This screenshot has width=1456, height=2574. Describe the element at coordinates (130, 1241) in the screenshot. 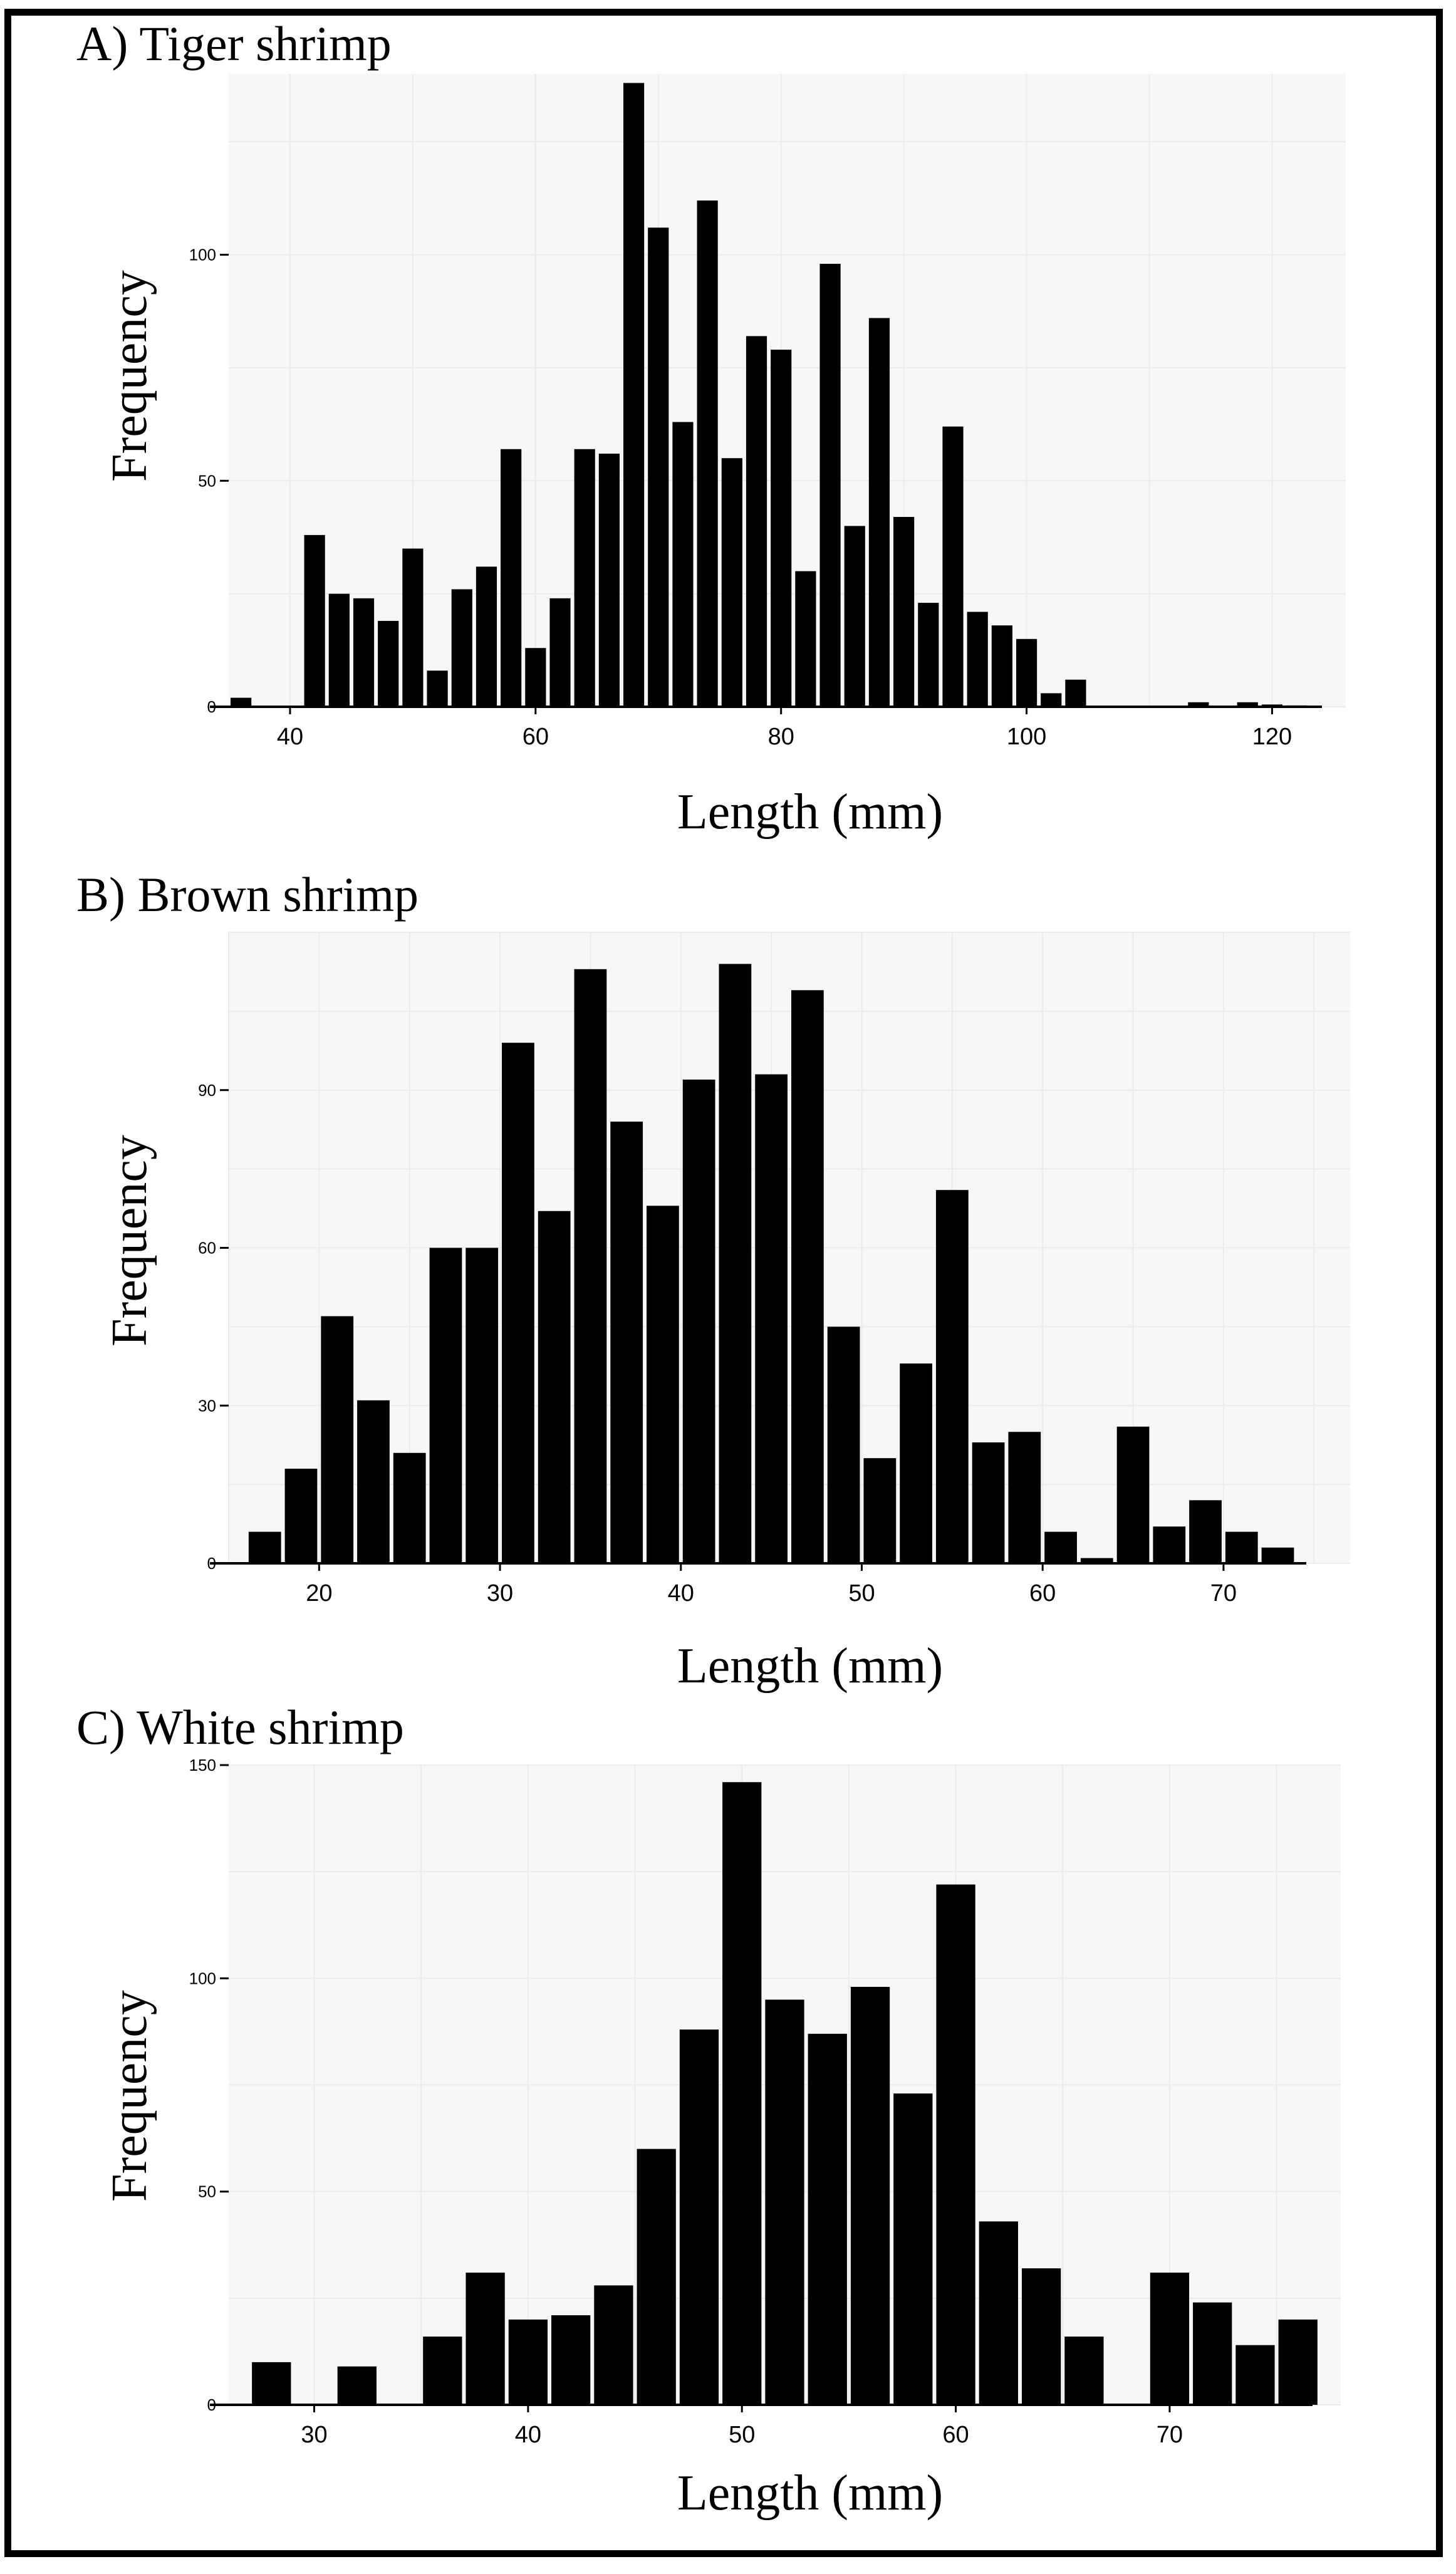

I see `panel-b-y-axis-label: Frequency` at that location.